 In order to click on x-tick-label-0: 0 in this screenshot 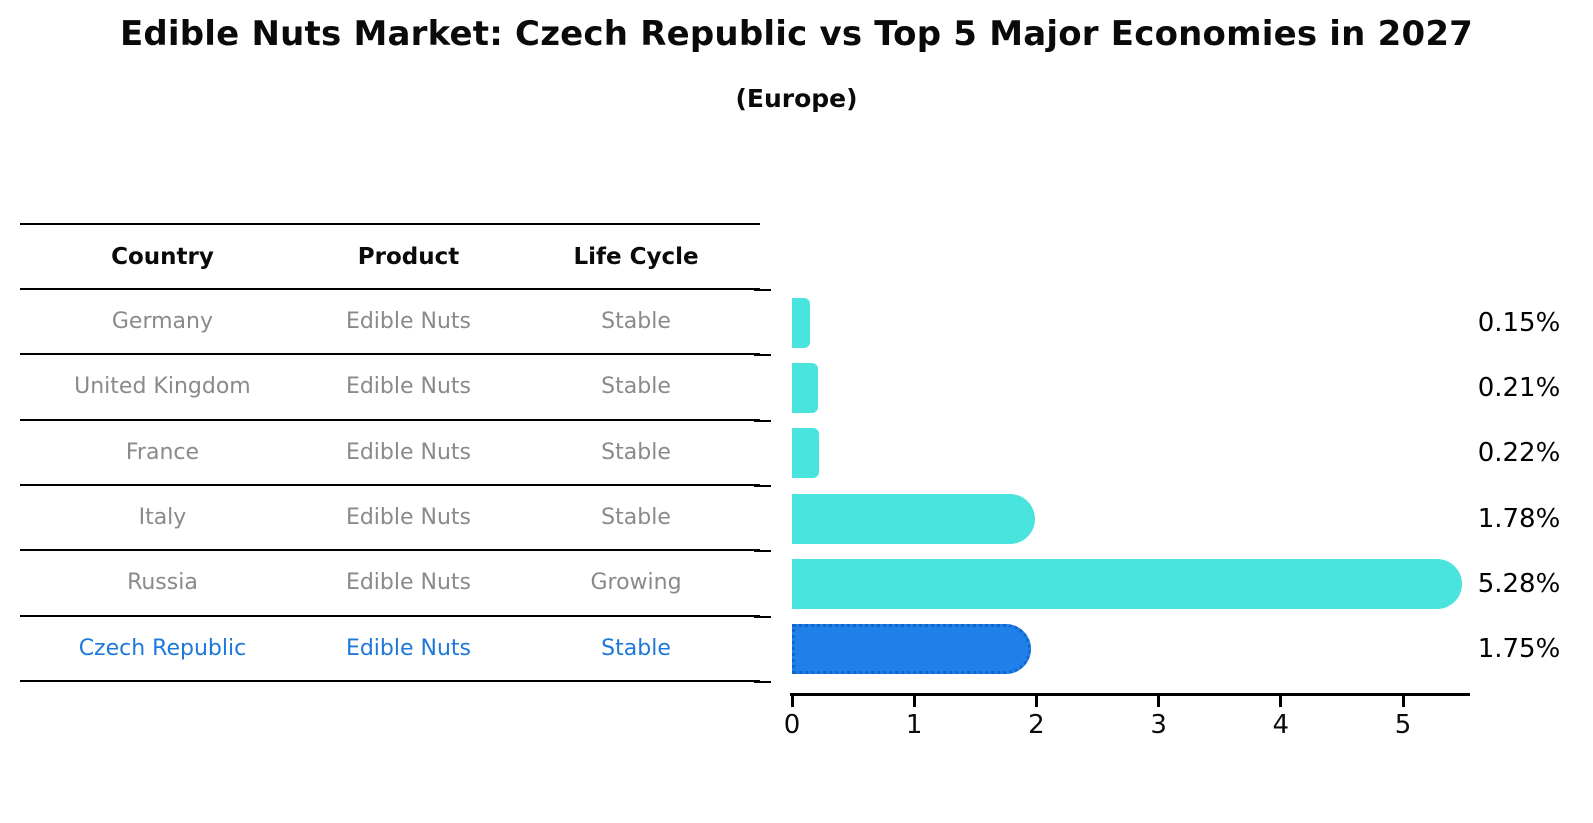, I will do `click(792, 725)`.